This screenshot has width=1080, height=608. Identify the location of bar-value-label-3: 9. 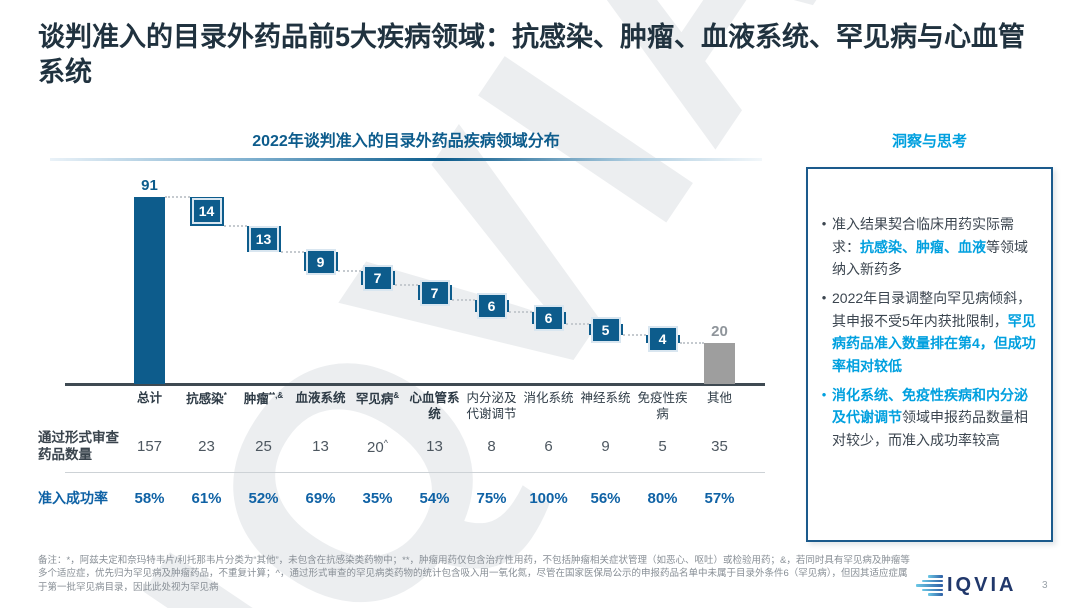
(320, 261).